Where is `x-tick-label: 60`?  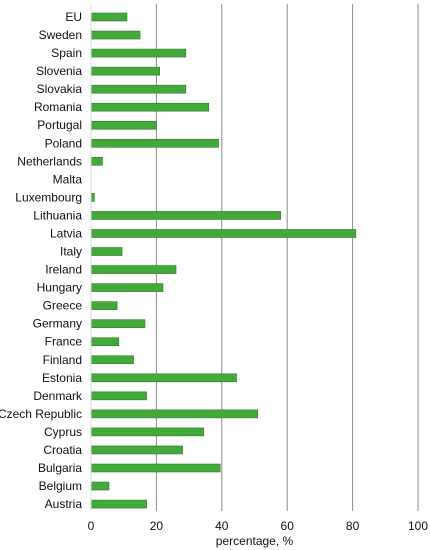
x-tick-label: 60 is located at coordinates (288, 526).